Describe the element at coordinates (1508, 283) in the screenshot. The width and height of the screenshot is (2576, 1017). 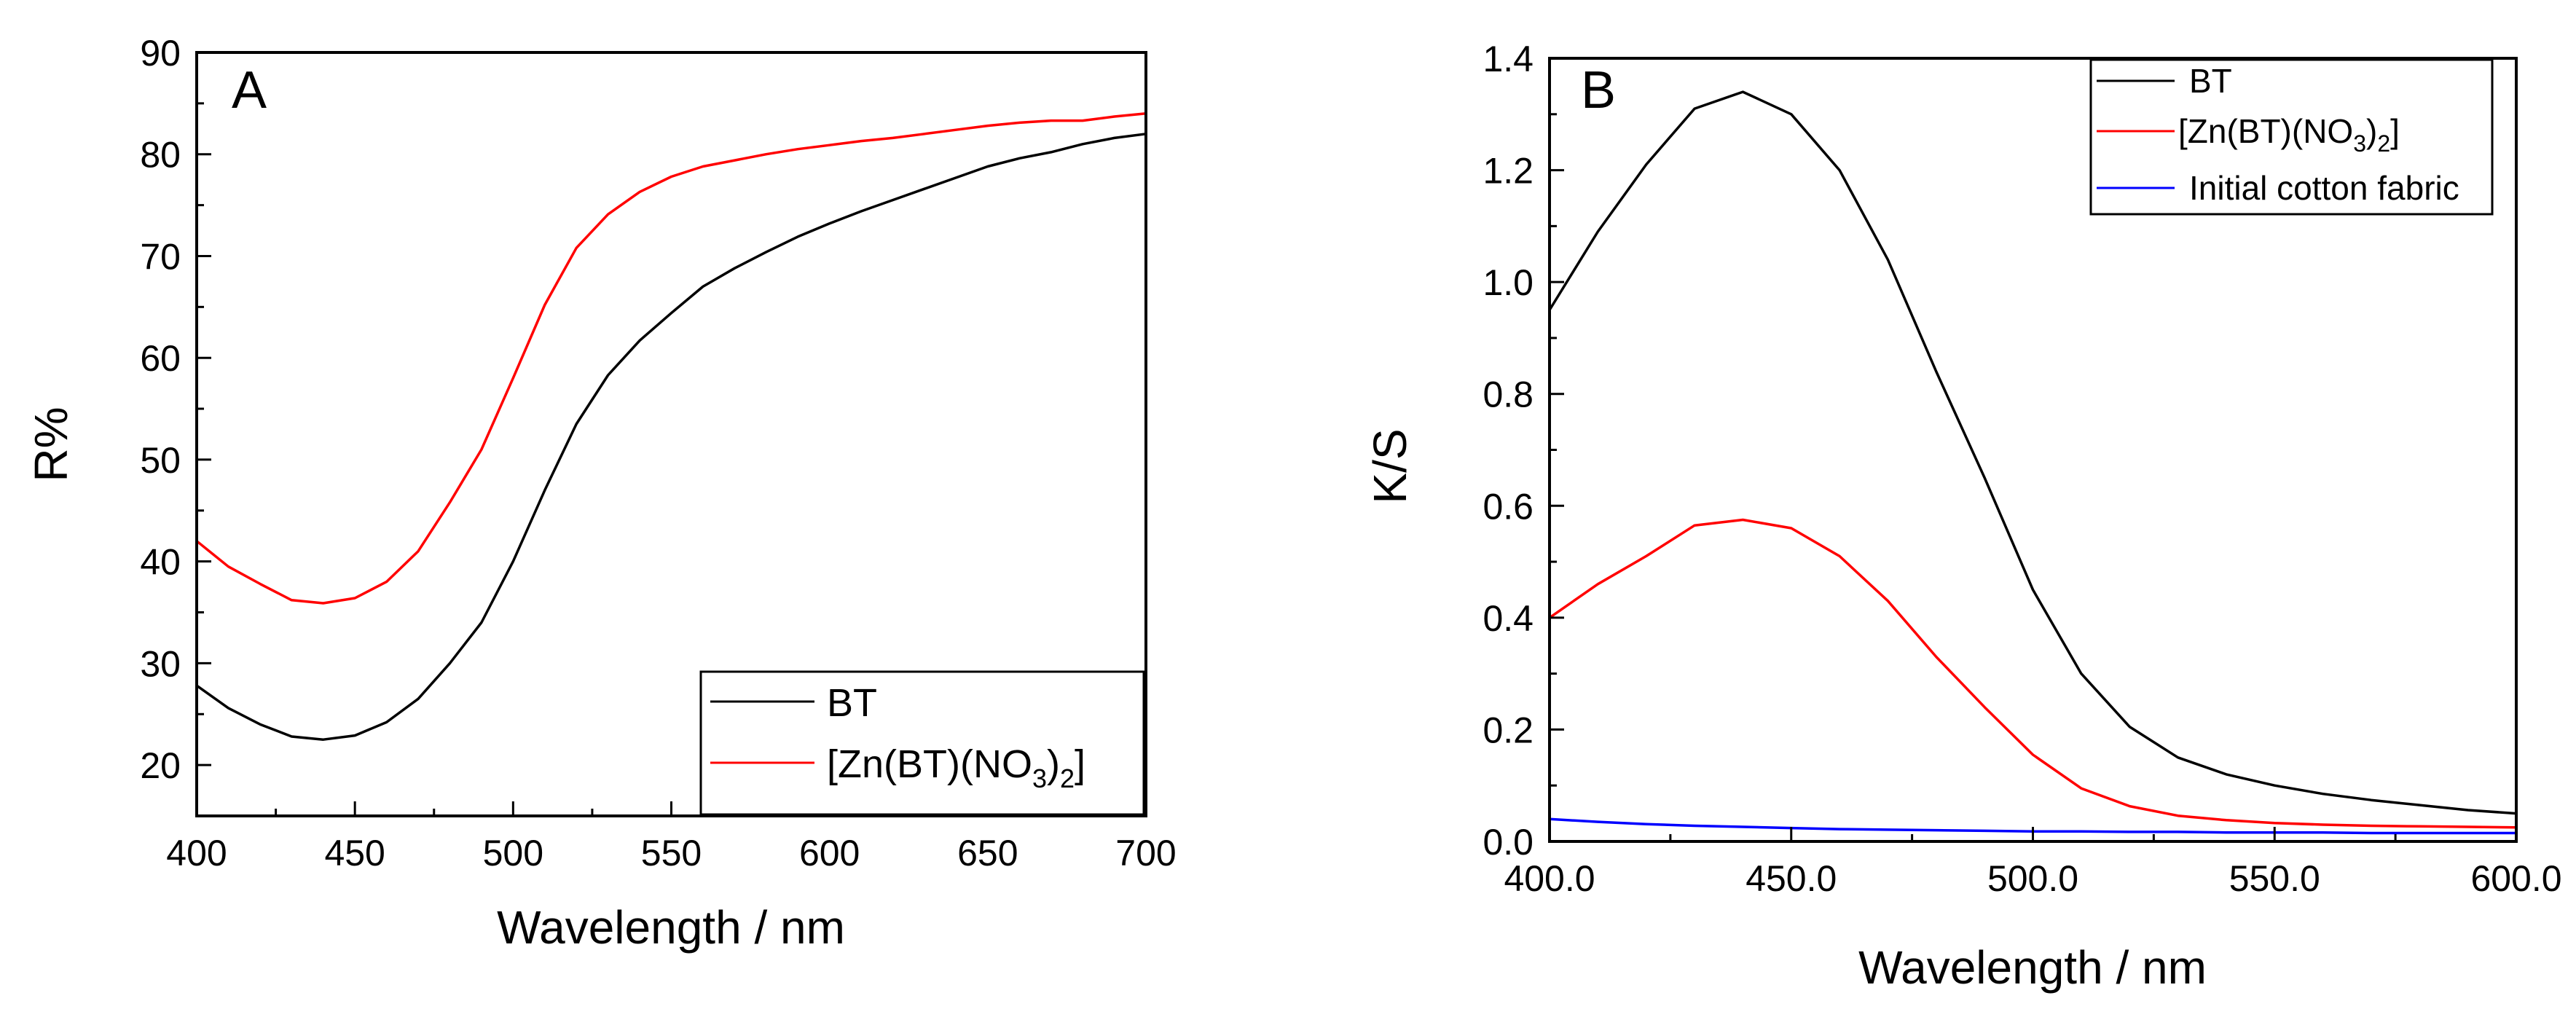
I see `panel-b-y-tick-label-1-0: 1.0` at that location.